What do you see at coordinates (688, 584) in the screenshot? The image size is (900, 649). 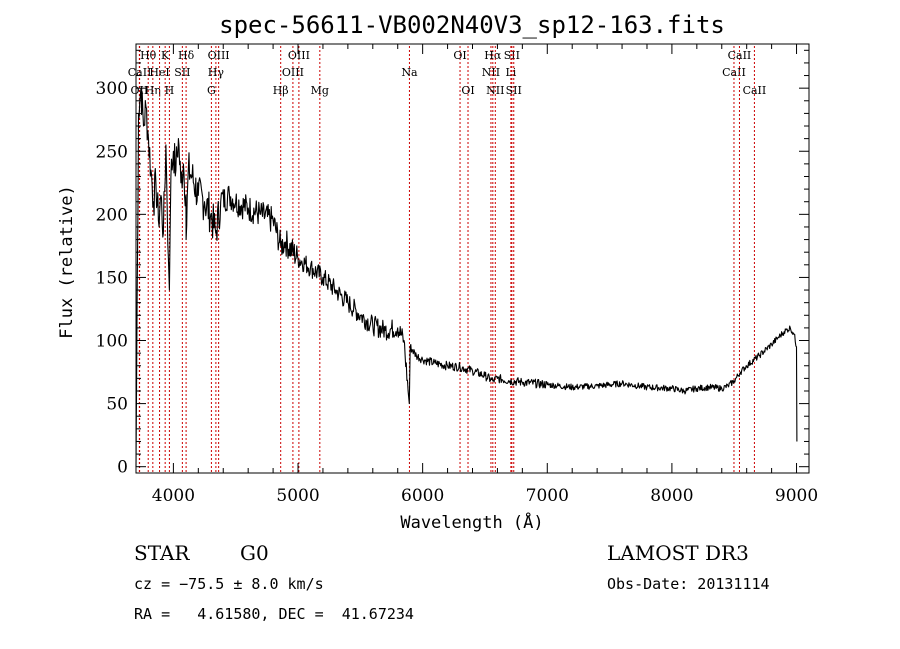 I see `obs-date: Obs-Date: 20131114` at bounding box center [688, 584].